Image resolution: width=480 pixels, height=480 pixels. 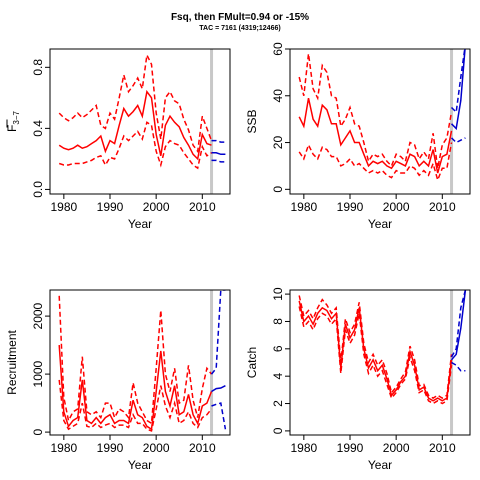 I want to click on y-tick-label: 0.8, so click(x=38, y=67).